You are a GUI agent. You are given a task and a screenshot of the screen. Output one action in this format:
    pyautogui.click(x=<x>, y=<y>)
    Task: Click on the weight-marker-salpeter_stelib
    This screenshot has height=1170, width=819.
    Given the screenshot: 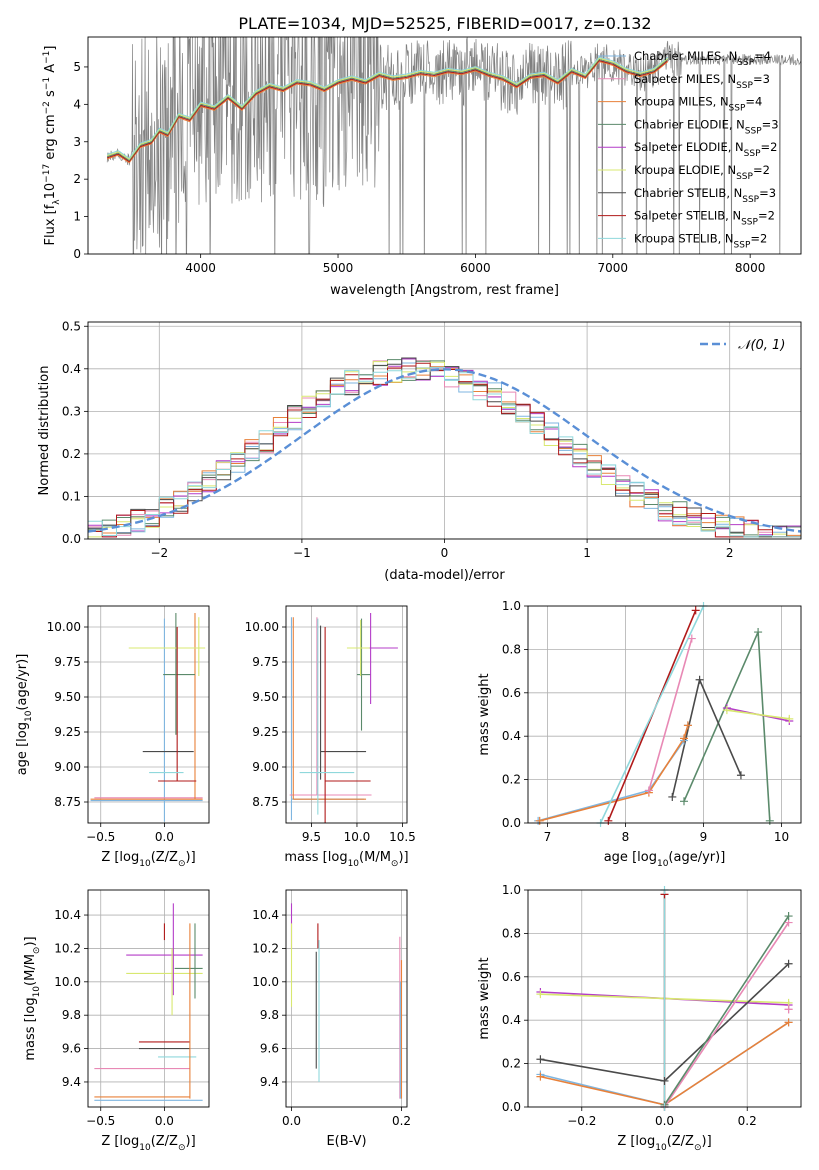 What is the action you would take?
    pyautogui.click(x=608, y=820)
    